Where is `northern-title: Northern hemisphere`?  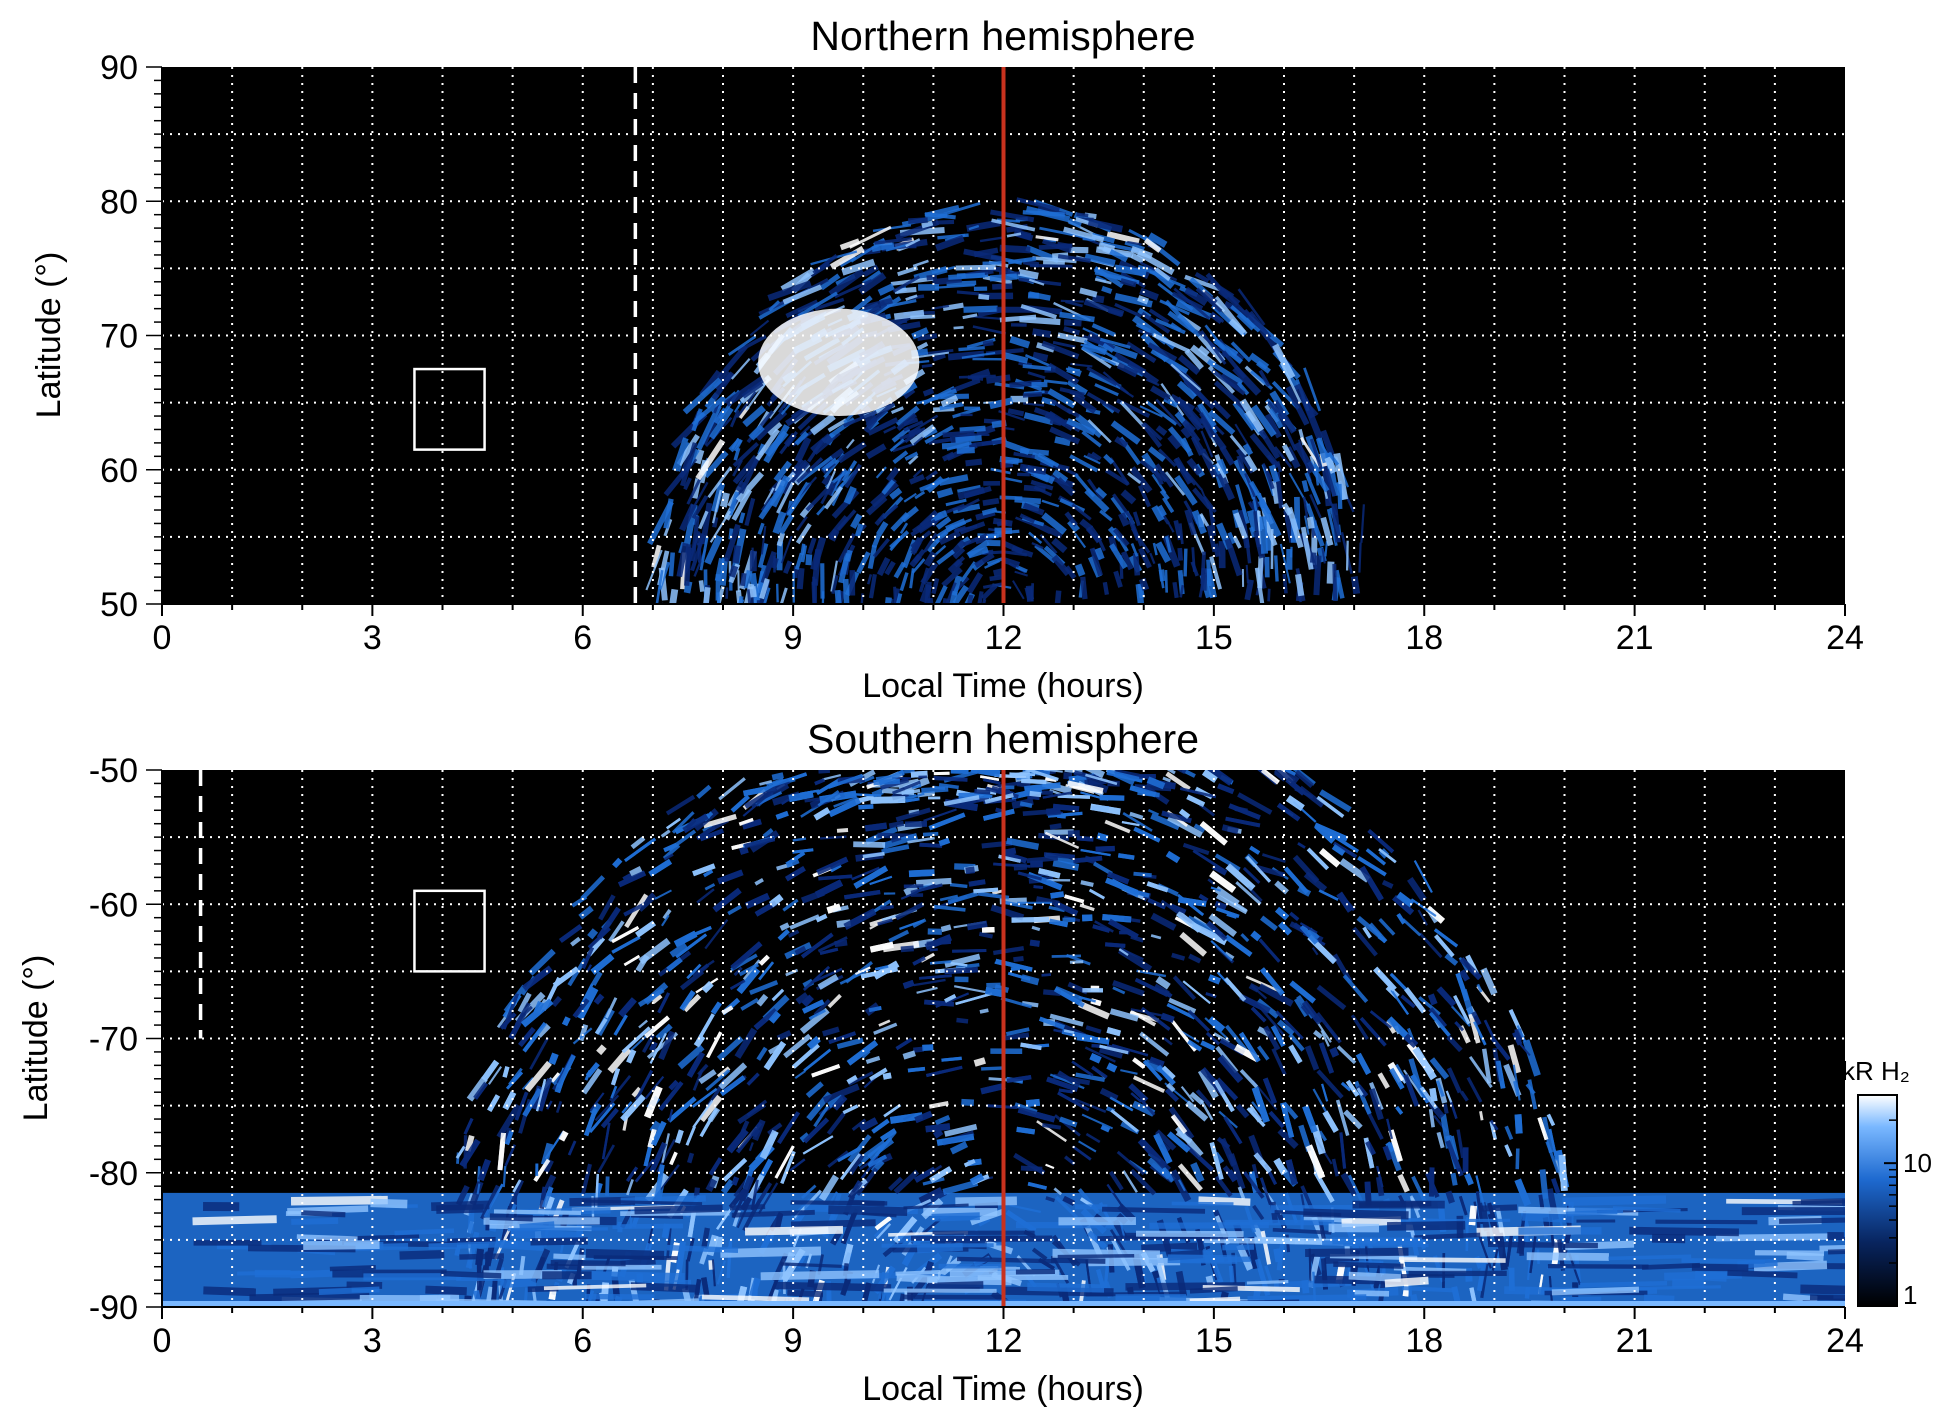 northern-title: Northern hemisphere is located at coordinates (1002, 36).